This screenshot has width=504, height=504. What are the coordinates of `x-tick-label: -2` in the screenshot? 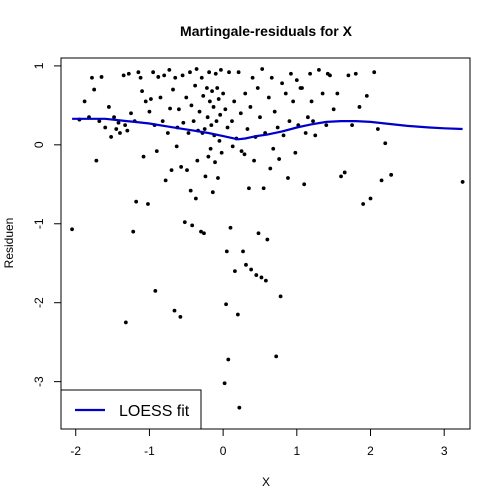 It's located at (75, 451).